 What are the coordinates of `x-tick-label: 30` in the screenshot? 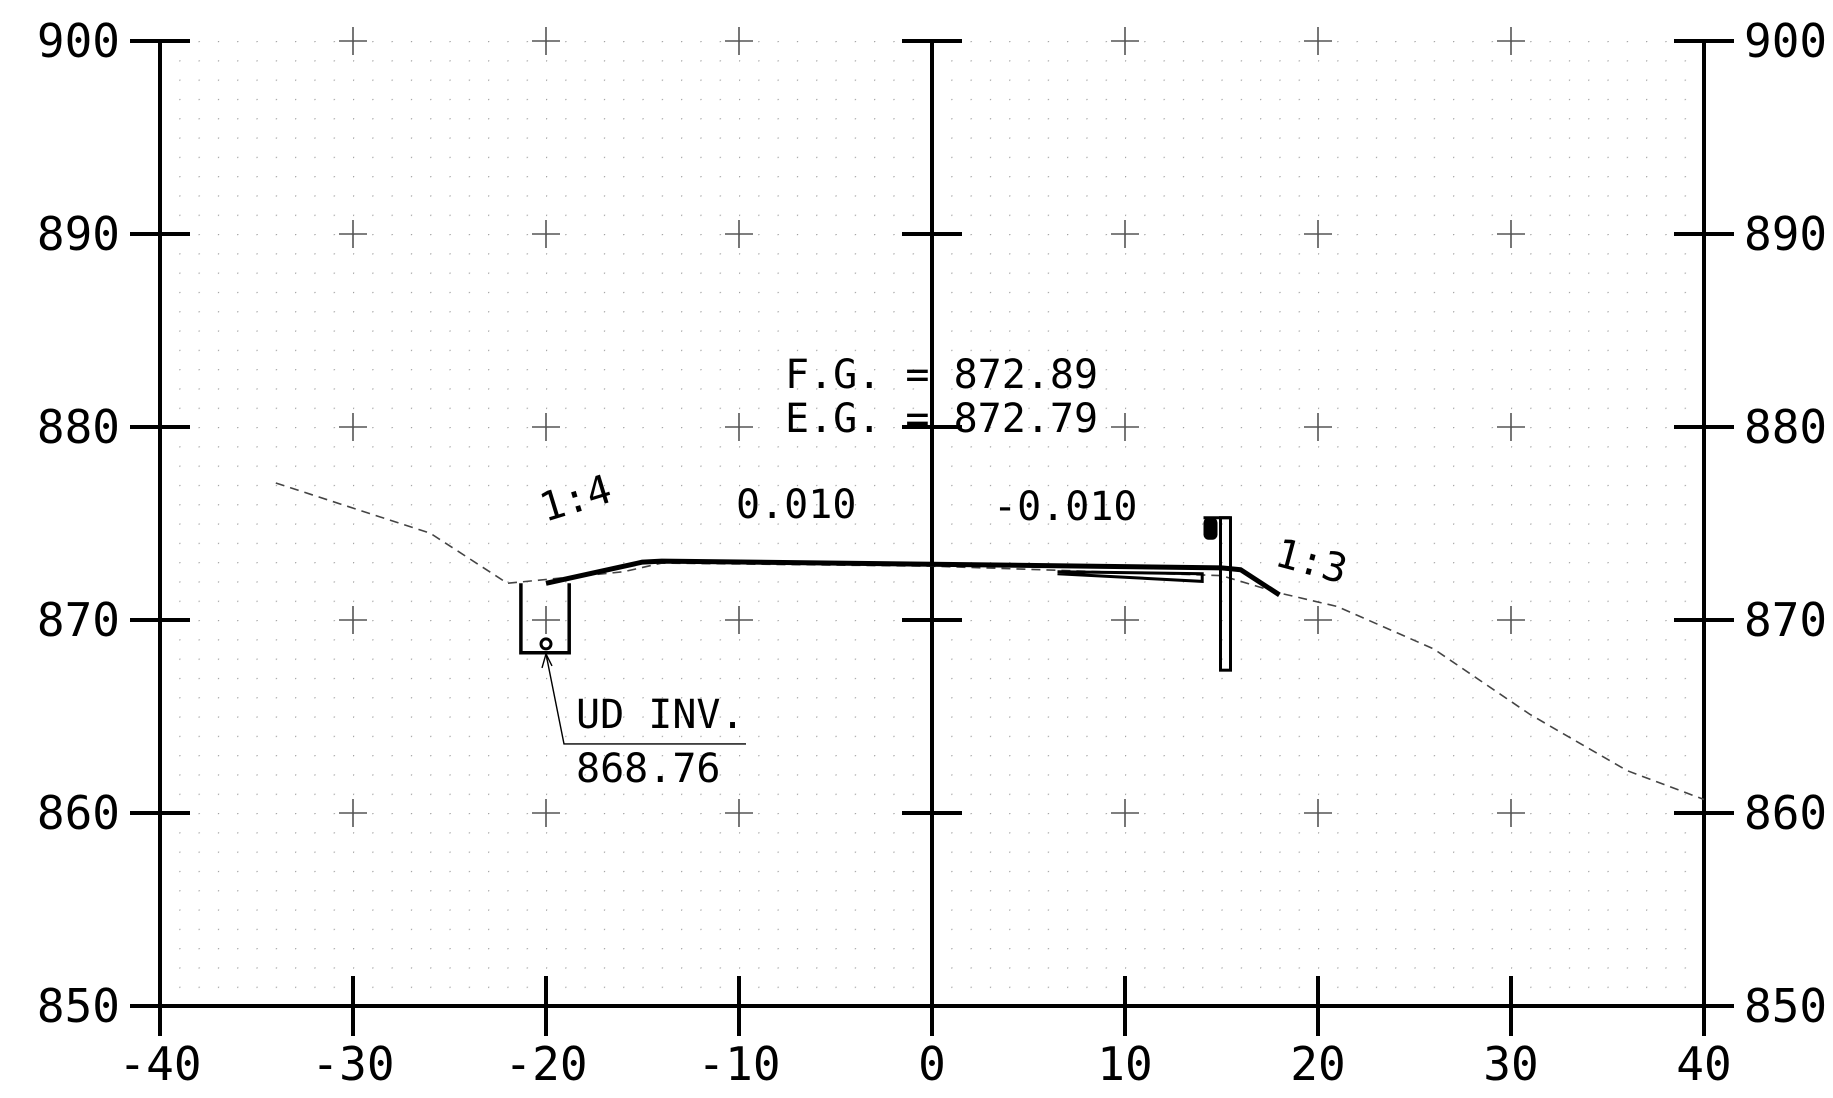 It's located at (1510, 1064).